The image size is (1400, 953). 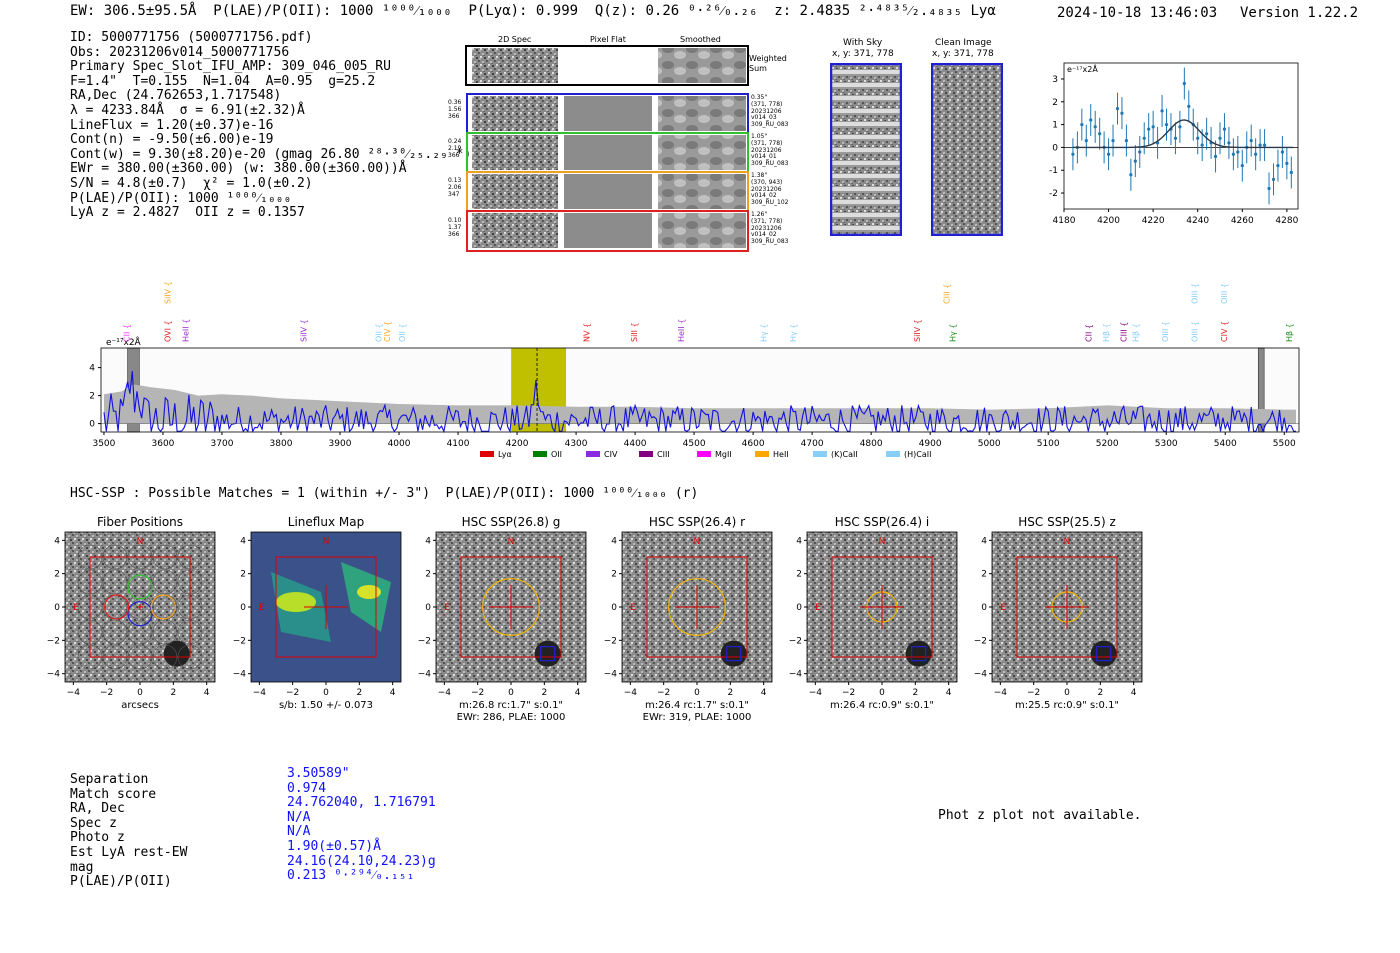 I want to click on bright-source, so click(x=733, y=653).